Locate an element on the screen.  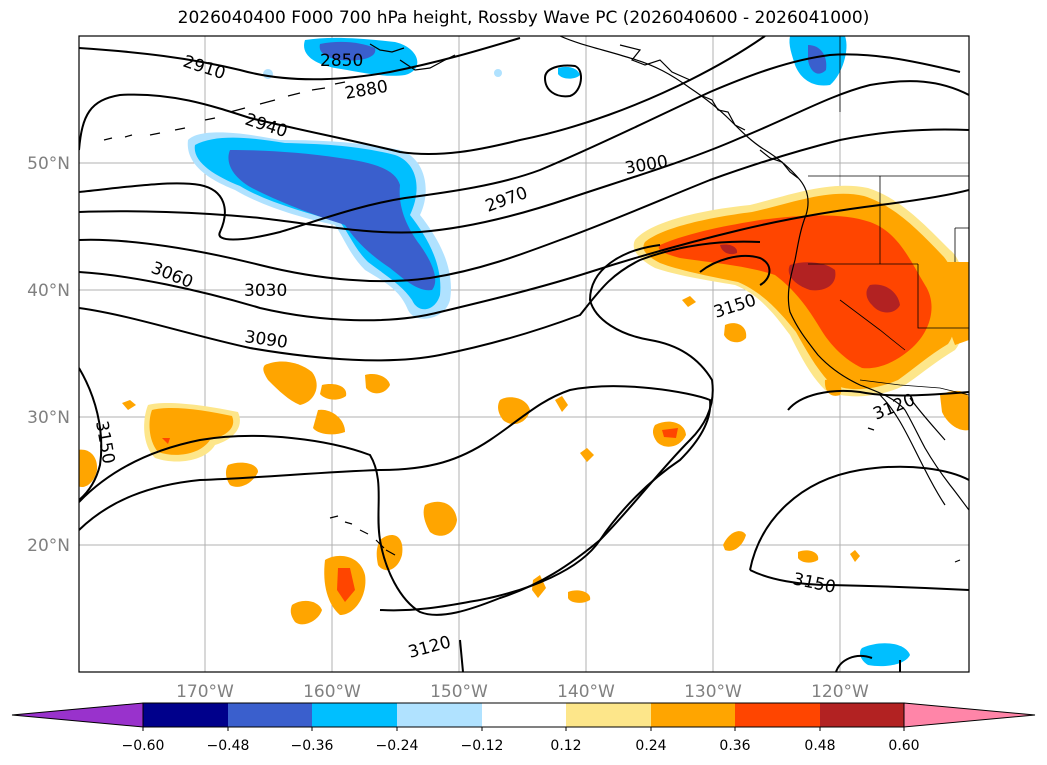
longitude-labels: 170°W 160°W 150°W 140°W 130°W 120°W is located at coordinates (522, 692).